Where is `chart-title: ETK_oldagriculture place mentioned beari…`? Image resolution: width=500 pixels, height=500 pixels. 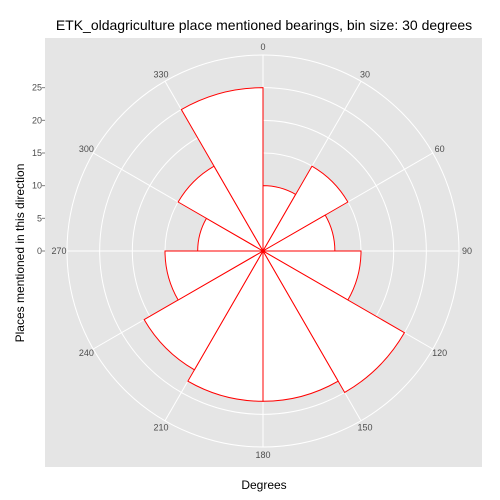 chart-title: ETK_oldagriculture place mentioned beari… is located at coordinates (264, 25).